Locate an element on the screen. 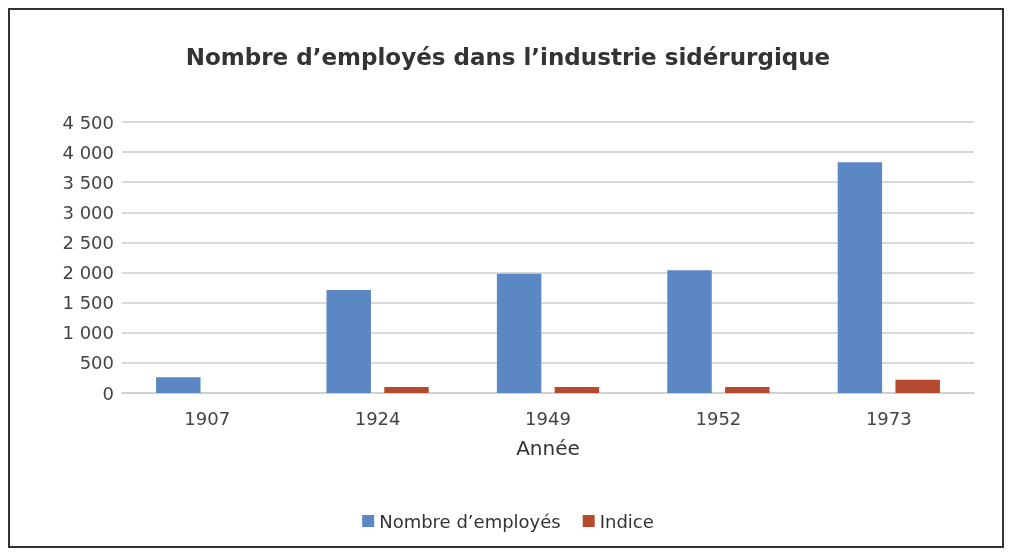  y-tick-label: 3 500 is located at coordinates (88, 182).